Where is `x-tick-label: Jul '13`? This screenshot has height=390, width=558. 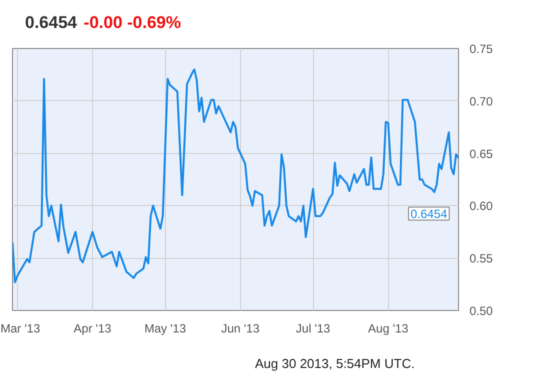 x-tick-label: Jul '13 is located at coordinates (313, 329).